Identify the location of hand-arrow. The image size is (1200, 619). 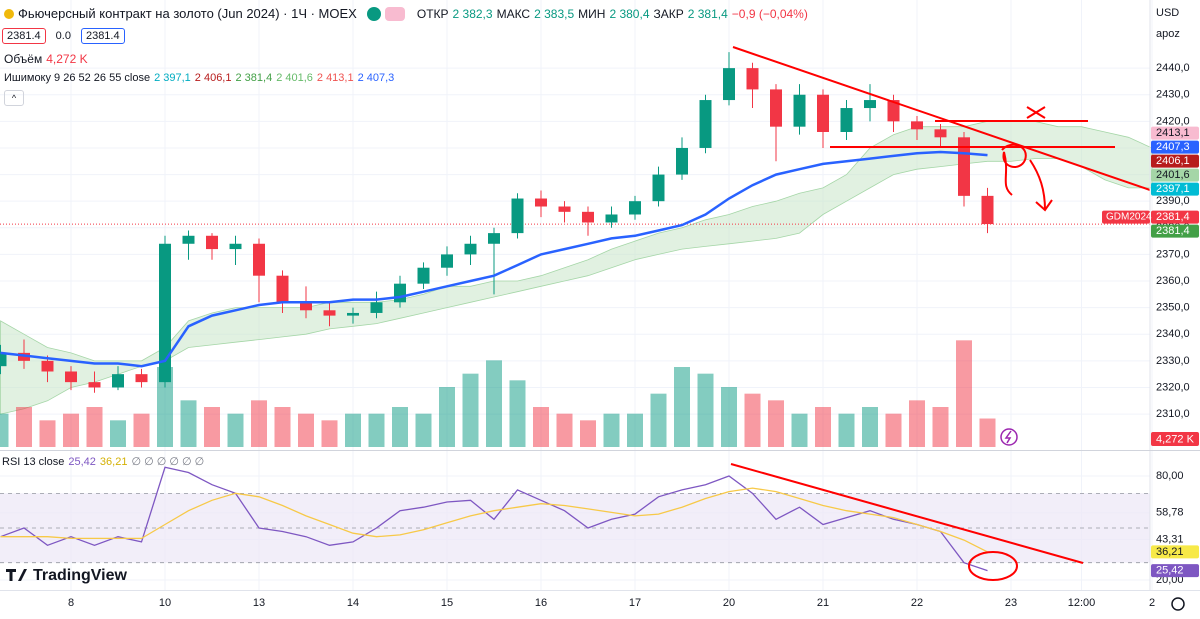
(1041, 185).